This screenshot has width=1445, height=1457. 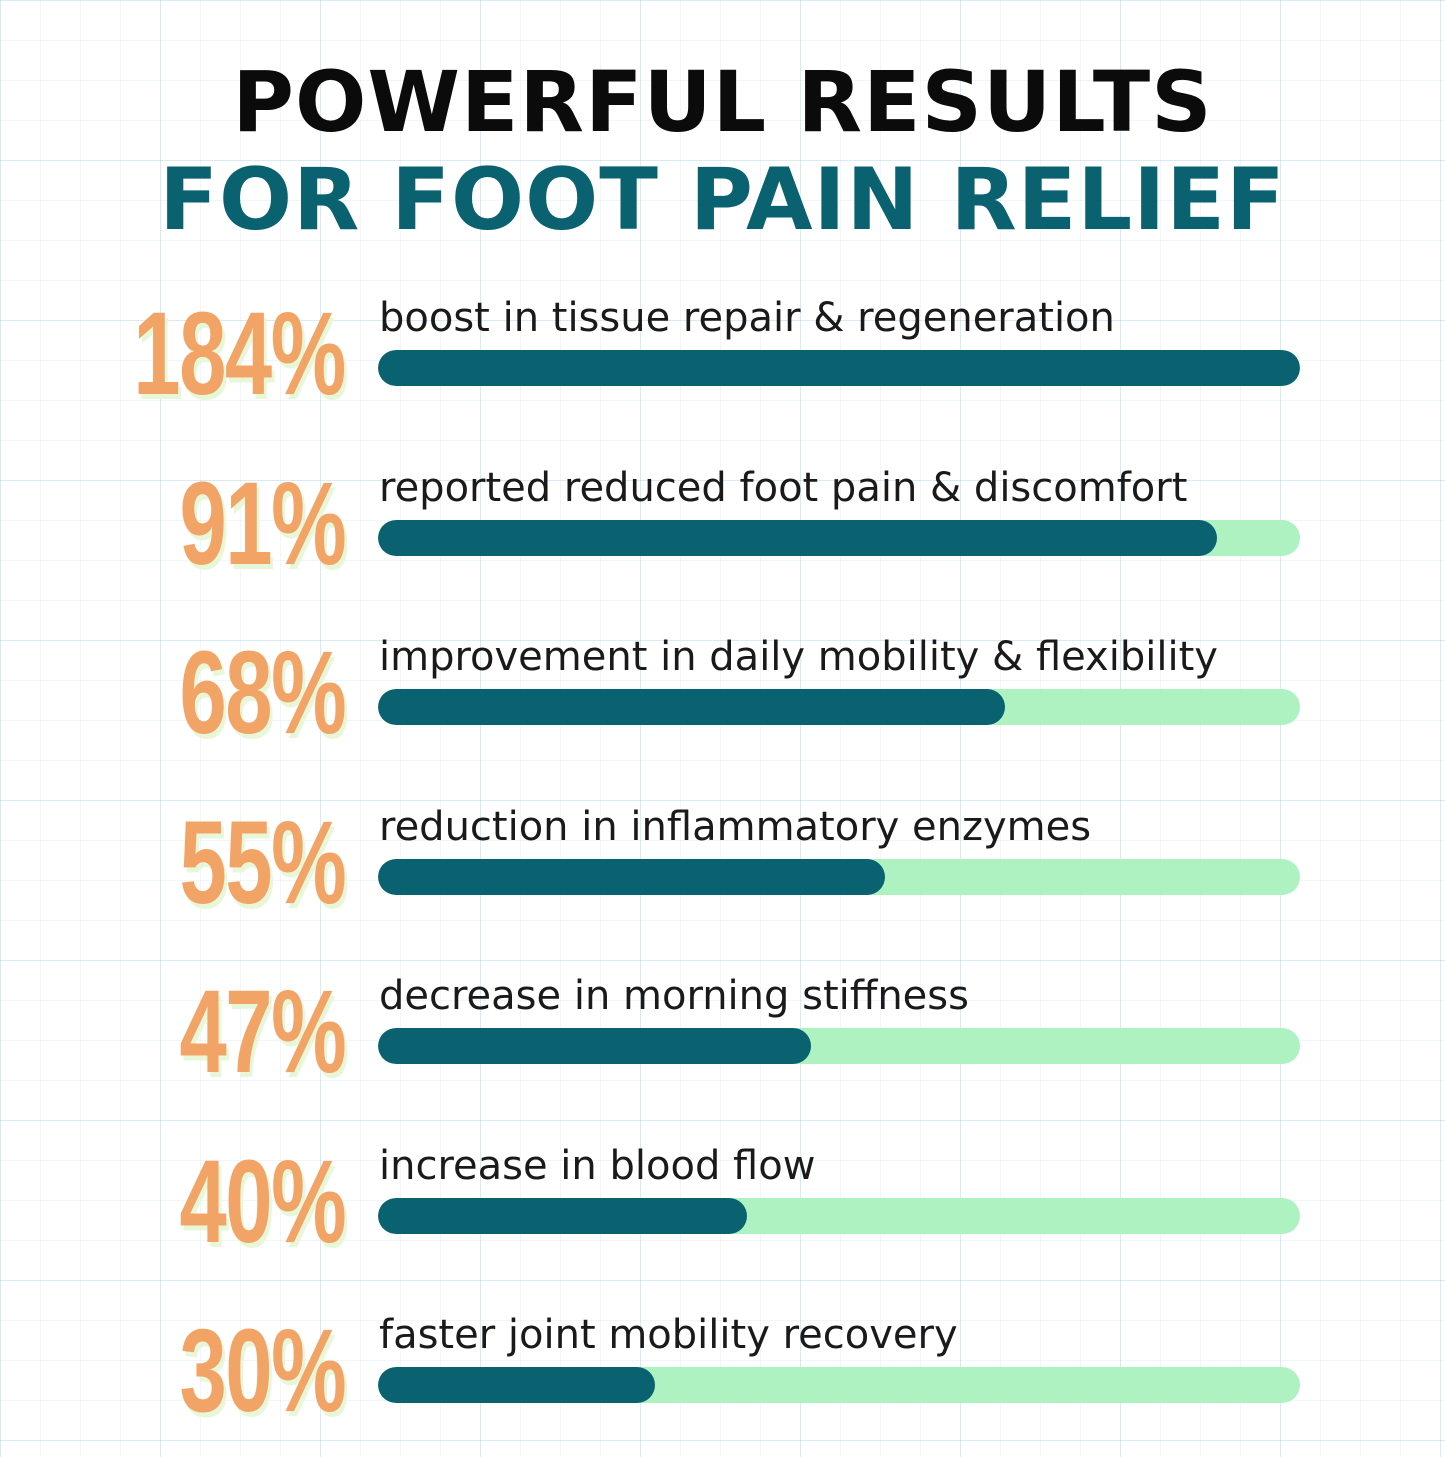 I want to click on stat-percent: 30%, so click(x=262, y=1371).